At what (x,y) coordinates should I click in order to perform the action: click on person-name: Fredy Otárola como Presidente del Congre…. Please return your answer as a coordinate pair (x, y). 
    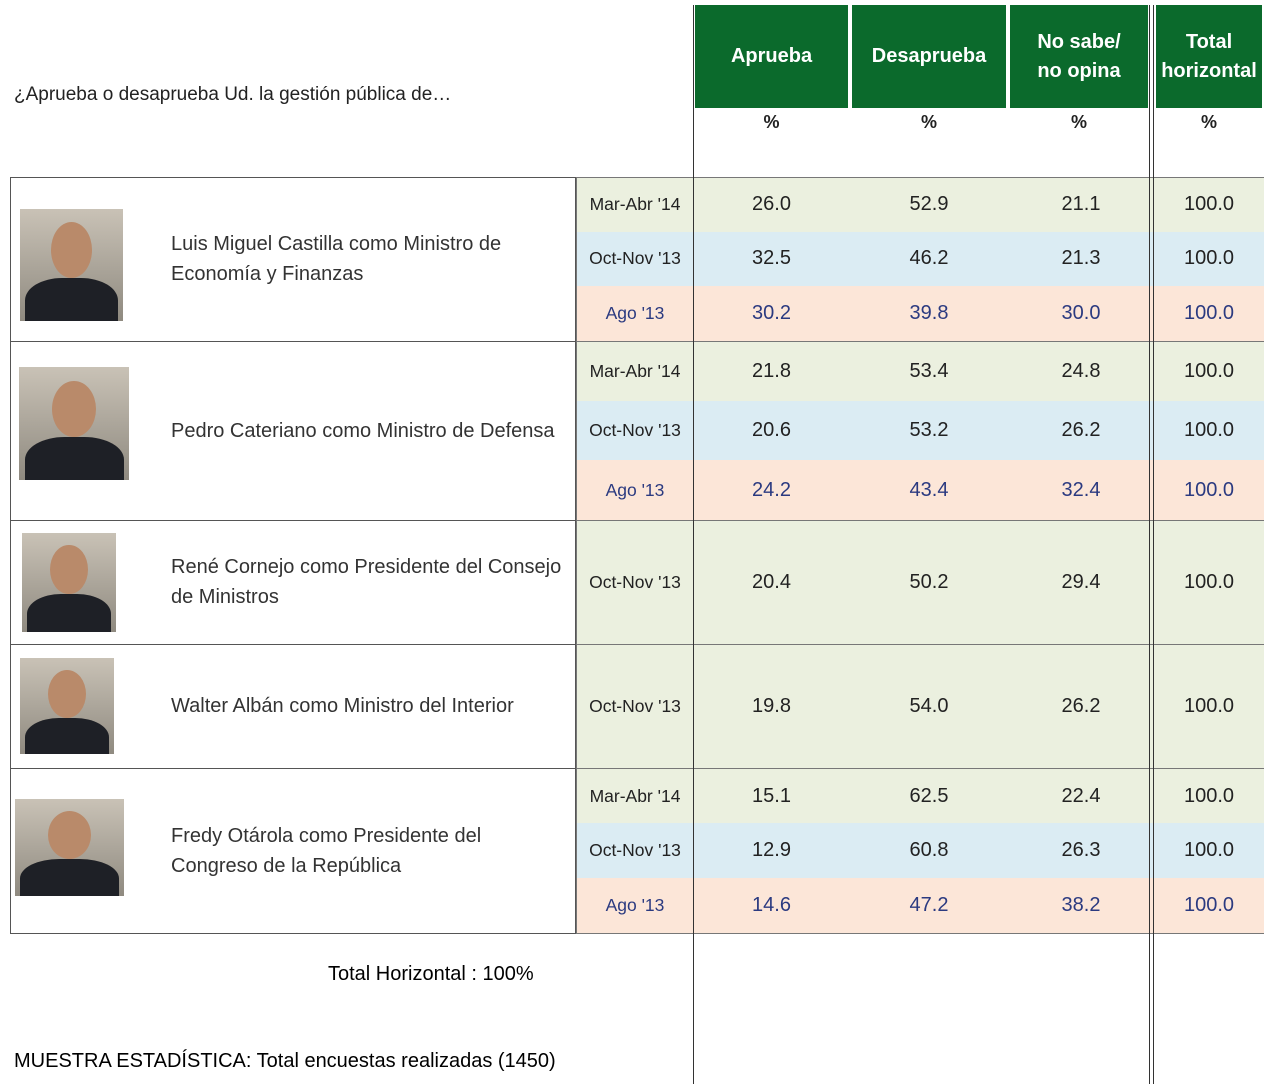
    Looking at the image, I should click on (326, 850).